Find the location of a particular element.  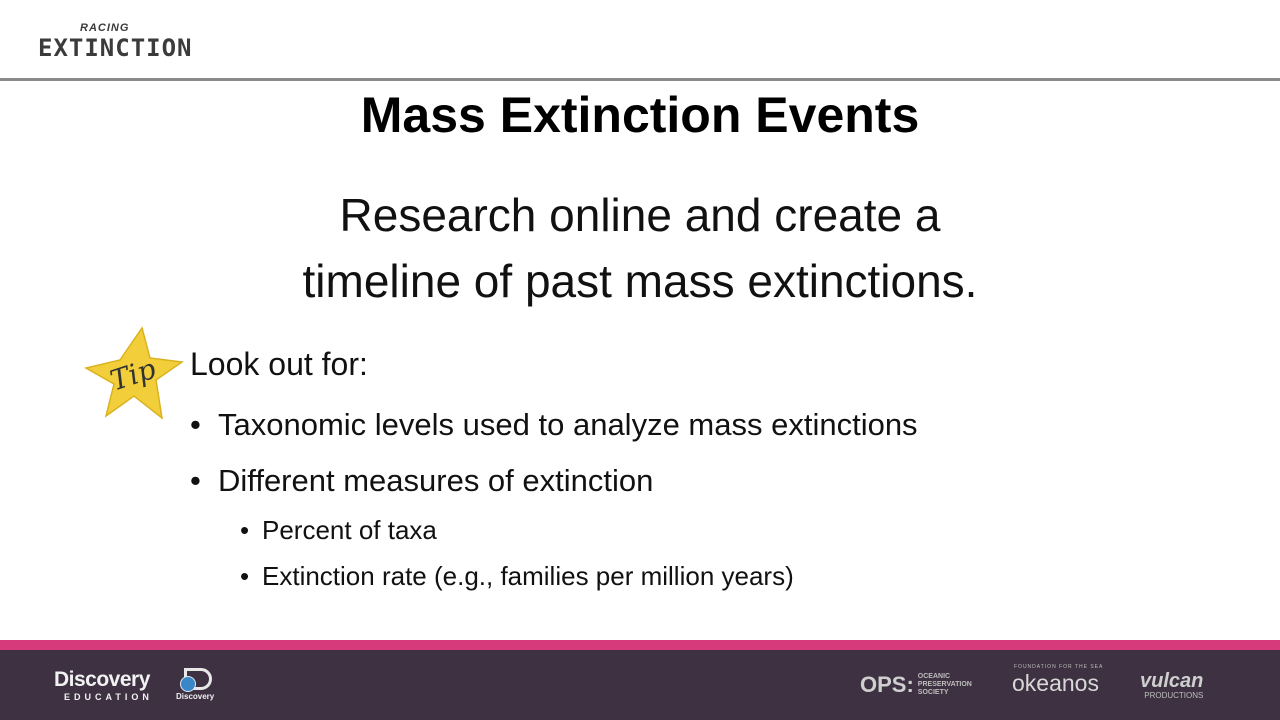

footer-accent-bar is located at coordinates (640, 645).